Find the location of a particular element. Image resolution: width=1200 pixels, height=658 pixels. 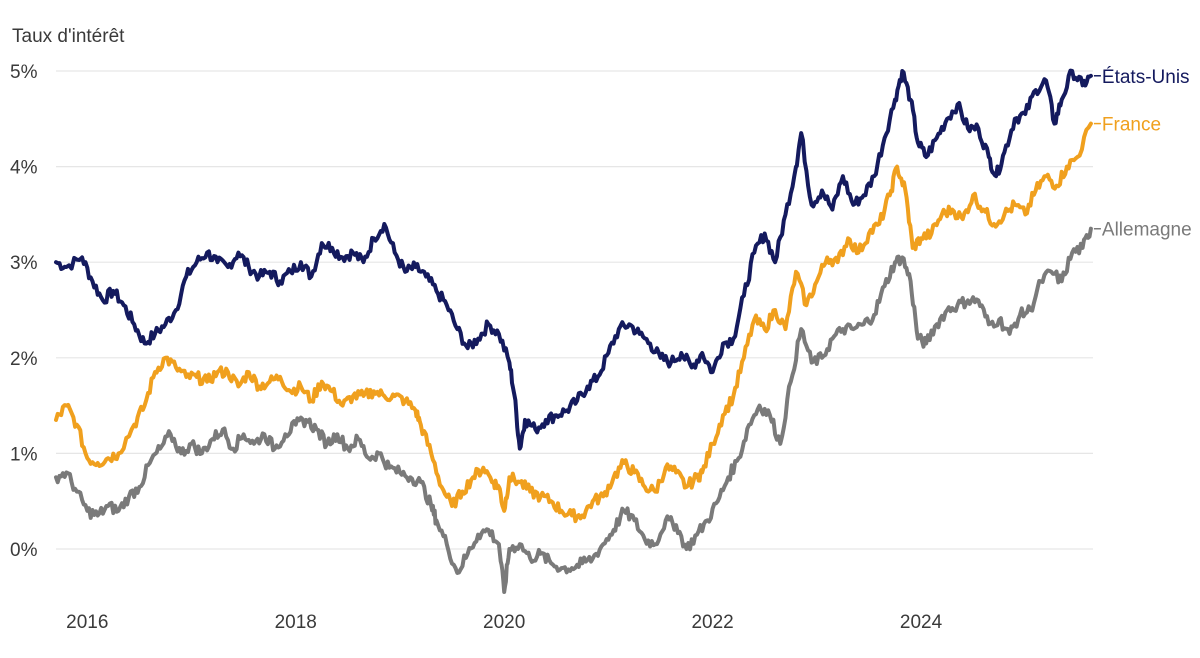

x-tick-label: 2022 is located at coordinates (712, 622).